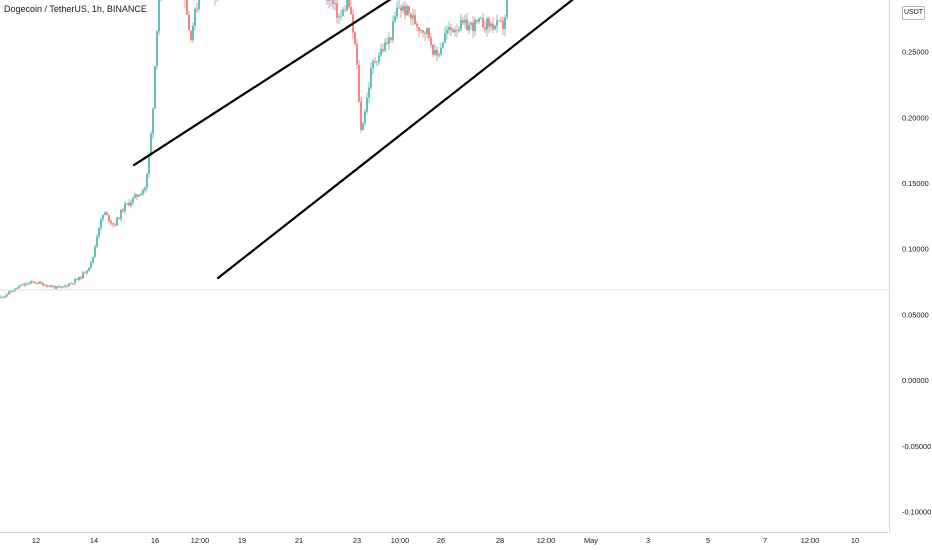  Describe the element at coordinates (94, 540) in the screenshot. I see `time-tick-label: 14` at that location.